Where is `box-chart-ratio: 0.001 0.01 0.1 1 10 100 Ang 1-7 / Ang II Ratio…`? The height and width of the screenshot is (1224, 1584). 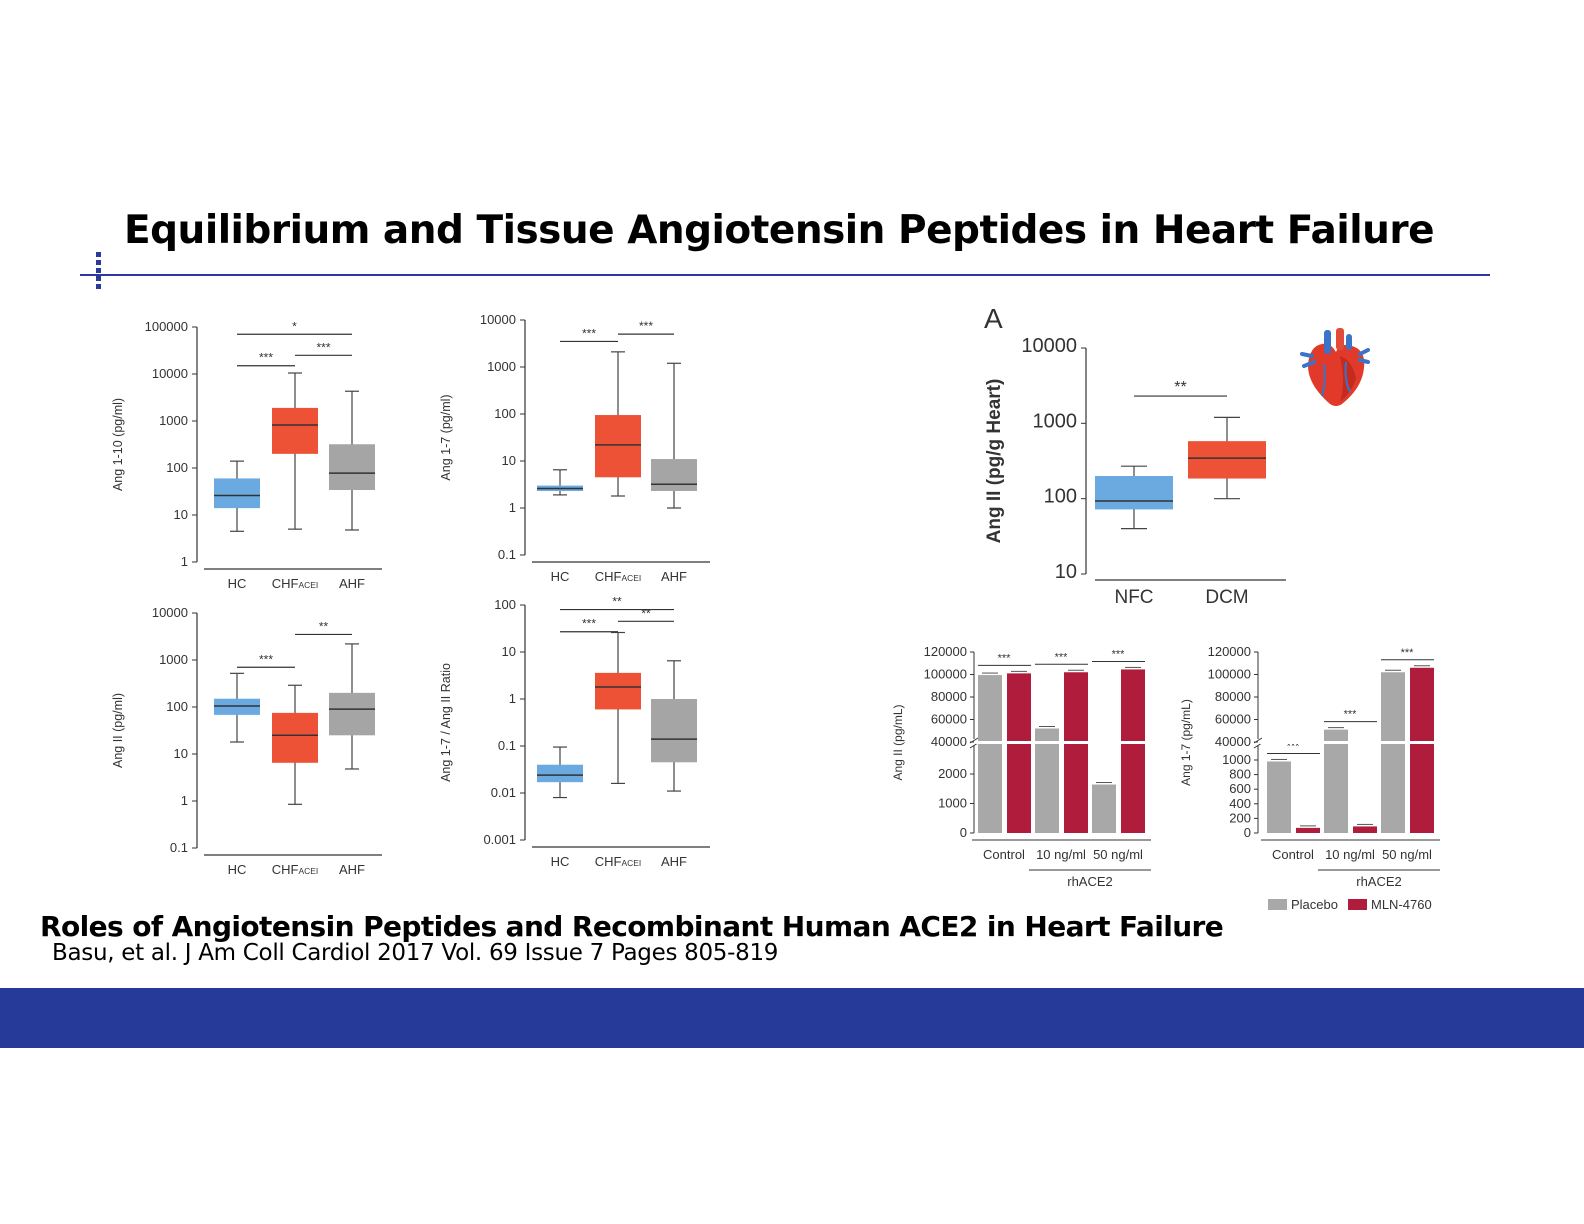
box-chart-ratio: 0.001 0.01 0.1 1 10 100 Ang 1-7 / Ang II Ratio… is located at coordinates (574, 732).